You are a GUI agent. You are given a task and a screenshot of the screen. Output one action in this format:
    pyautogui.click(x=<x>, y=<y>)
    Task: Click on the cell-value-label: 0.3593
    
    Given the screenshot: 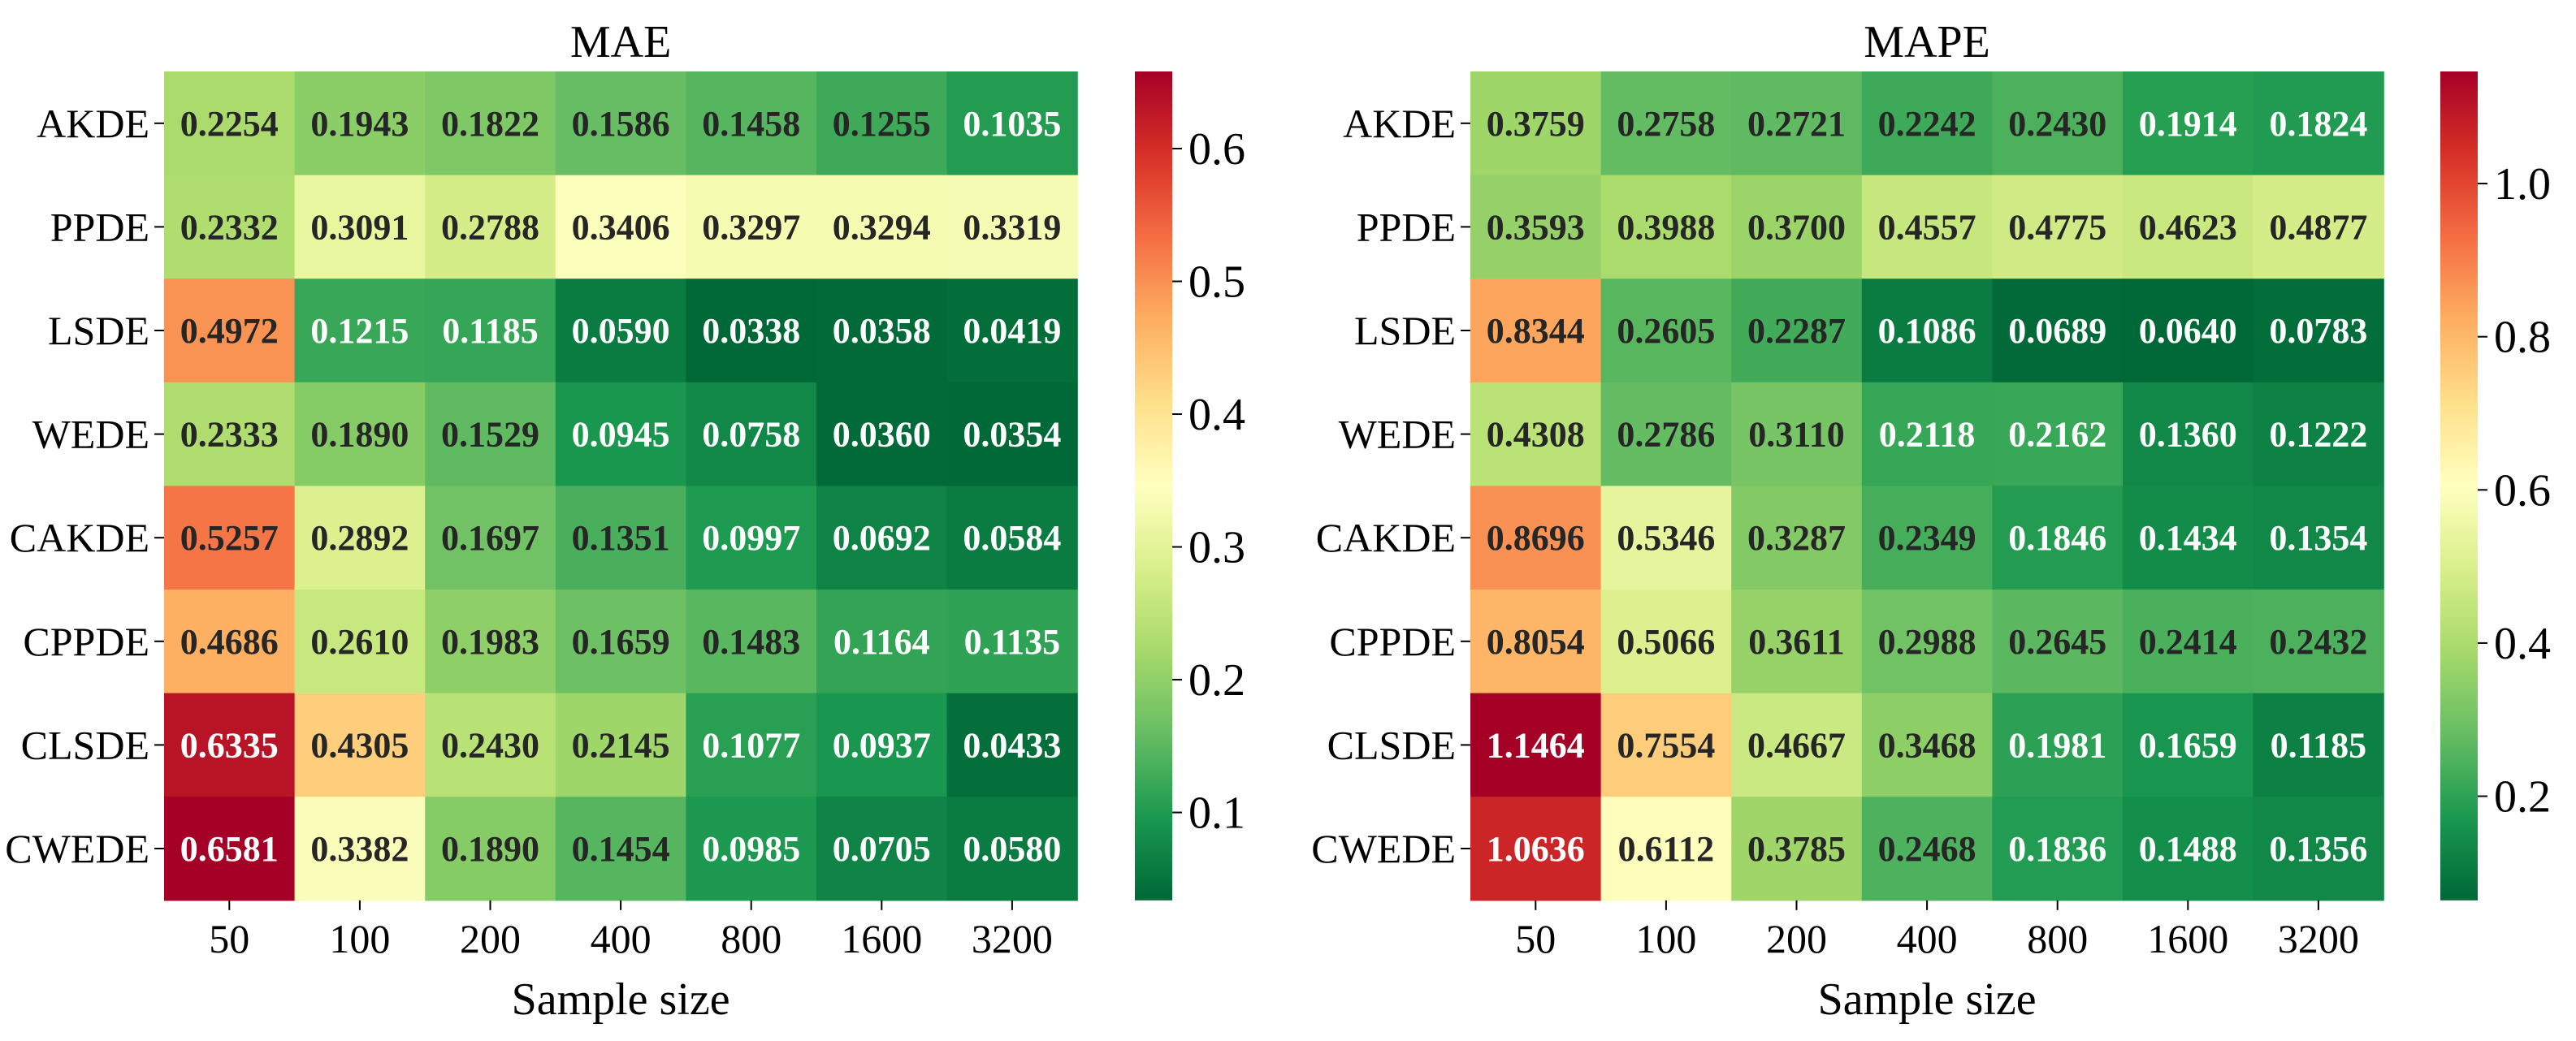 What is the action you would take?
    pyautogui.click(x=1536, y=227)
    